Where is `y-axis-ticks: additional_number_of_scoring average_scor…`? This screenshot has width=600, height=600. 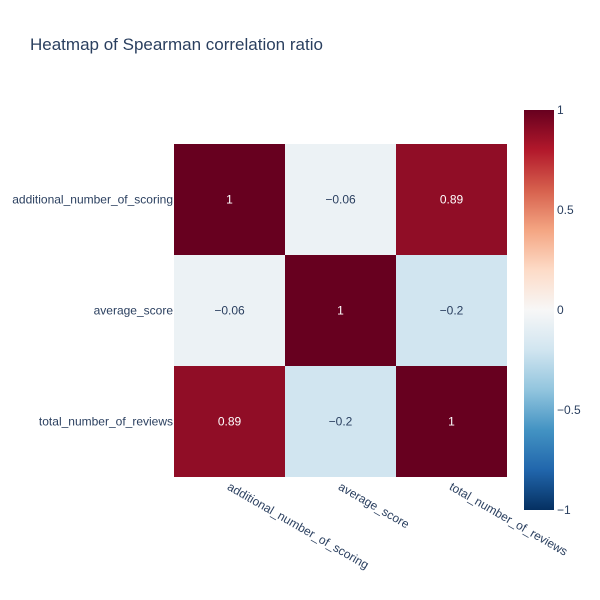 y-axis-ticks: additional_number_of_scoring average_scor… is located at coordinates (92, 311).